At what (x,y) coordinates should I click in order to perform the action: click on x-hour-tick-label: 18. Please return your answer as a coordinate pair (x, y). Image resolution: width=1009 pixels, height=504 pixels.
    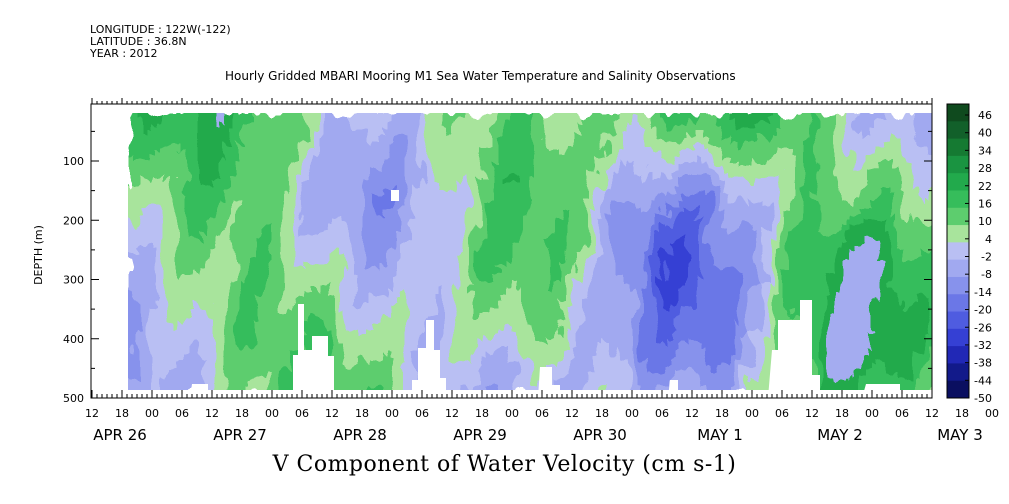
    Looking at the image, I should click on (962, 413).